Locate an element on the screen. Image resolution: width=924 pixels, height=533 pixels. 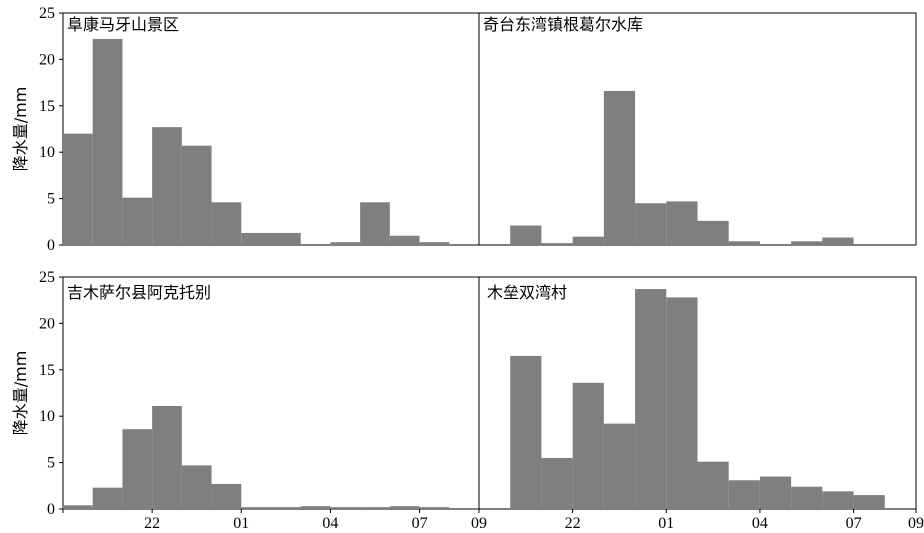
panel-title: 奇台东湾镇根葛尔水库 is located at coordinates (563, 24).